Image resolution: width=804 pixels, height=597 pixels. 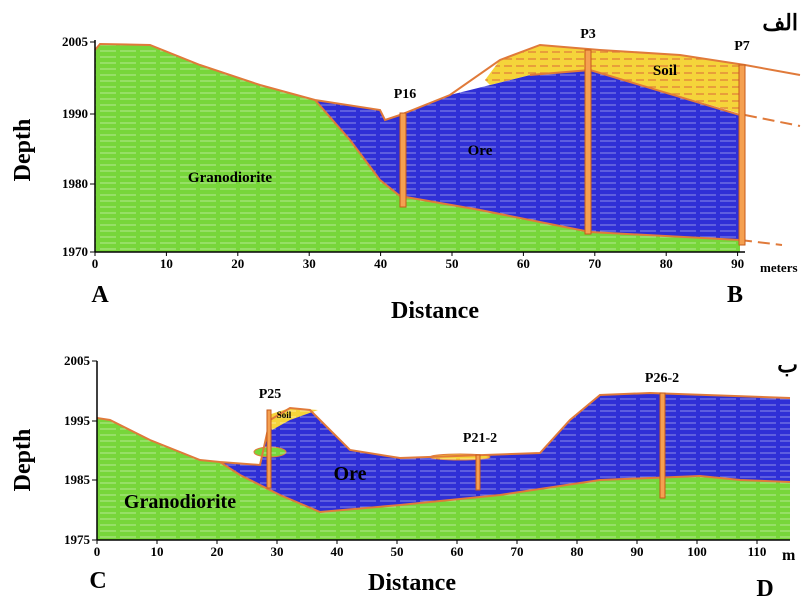 I want to click on x-tick-label: 100, so click(x=697, y=551).